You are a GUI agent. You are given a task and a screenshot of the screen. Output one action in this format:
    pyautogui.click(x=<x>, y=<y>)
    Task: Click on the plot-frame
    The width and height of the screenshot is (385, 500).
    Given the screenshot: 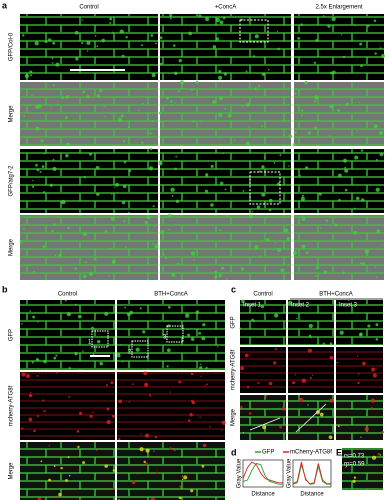 What is the action you would take?
    pyautogui.click(x=263, y=473)
    